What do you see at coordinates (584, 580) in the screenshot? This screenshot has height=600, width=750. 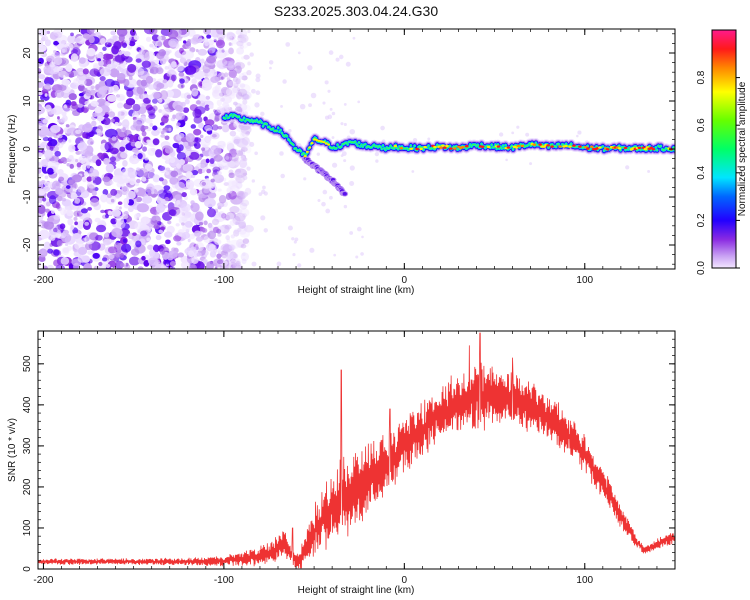 I see `snr-x-tick-label: 100` at bounding box center [584, 580].